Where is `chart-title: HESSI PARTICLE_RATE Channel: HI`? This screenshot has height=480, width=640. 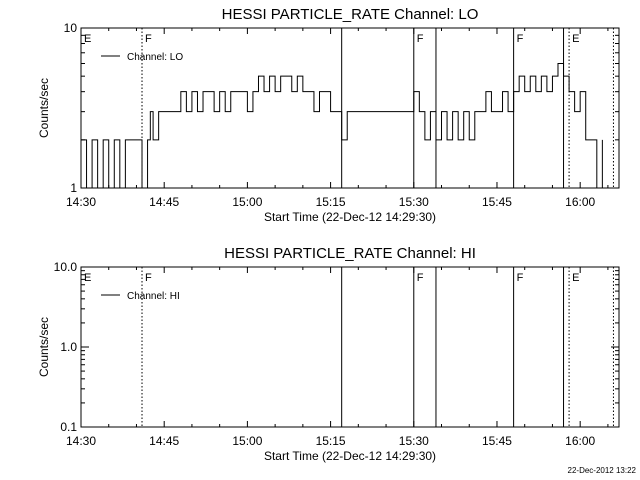
chart-title: HESSI PARTICLE_RATE Channel: HI is located at coordinates (350, 253).